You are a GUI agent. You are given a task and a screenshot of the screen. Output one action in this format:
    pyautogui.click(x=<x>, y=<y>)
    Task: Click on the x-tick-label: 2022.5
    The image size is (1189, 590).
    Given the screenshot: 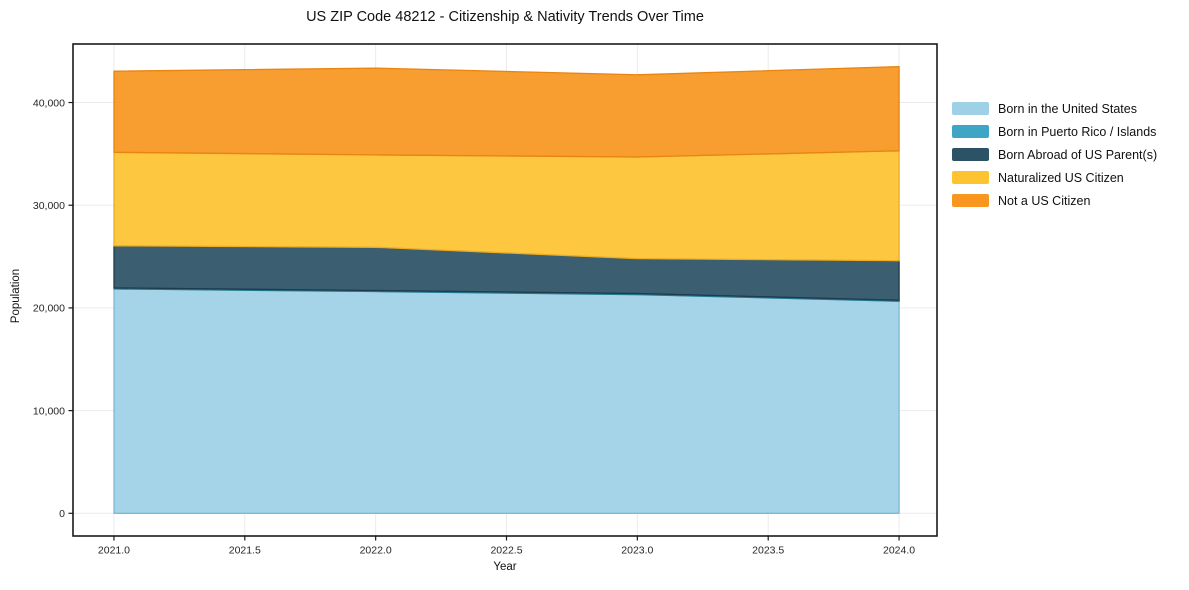 What is the action you would take?
    pyautogui.click(x=506, y=551)
    